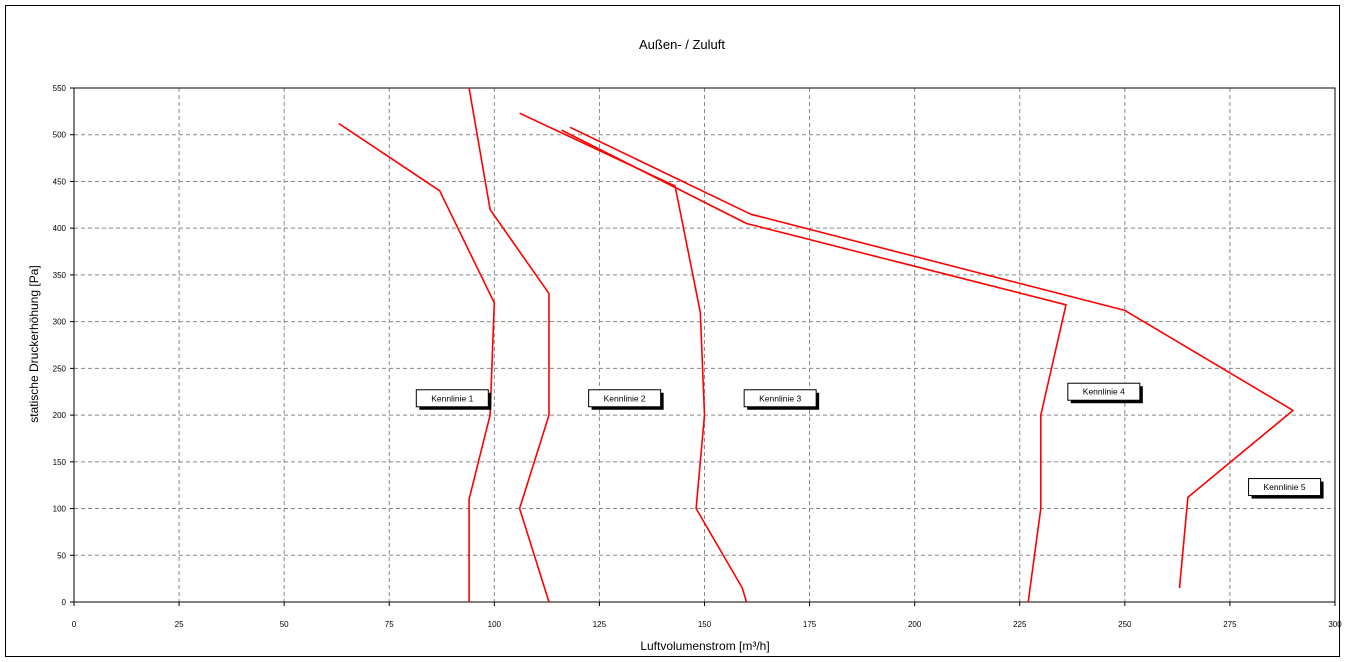 The image size is (1347, 662). What do you see at coordinates (1020, 624) in the screenshot?
I see `x-tick-label: 225` at bounding box center [1020, 624].